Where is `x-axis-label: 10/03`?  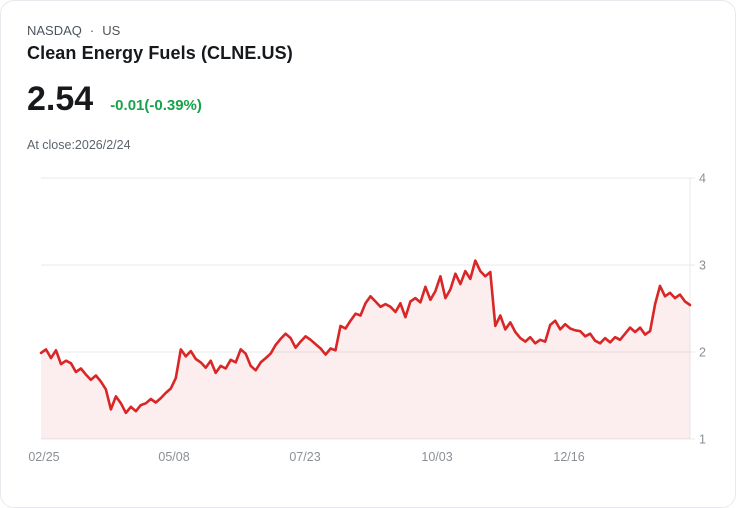
x-axis-label: 10/03 is located at coordinates (436, 457).